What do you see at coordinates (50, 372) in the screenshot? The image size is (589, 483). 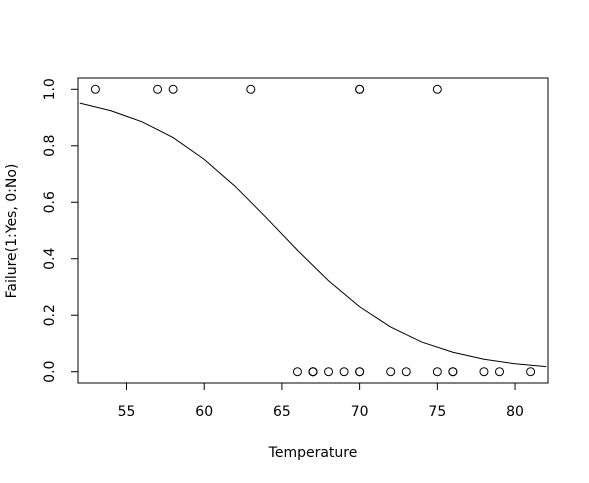 I see `y-tick-label: 0.0` at bounding box center [50, 372].